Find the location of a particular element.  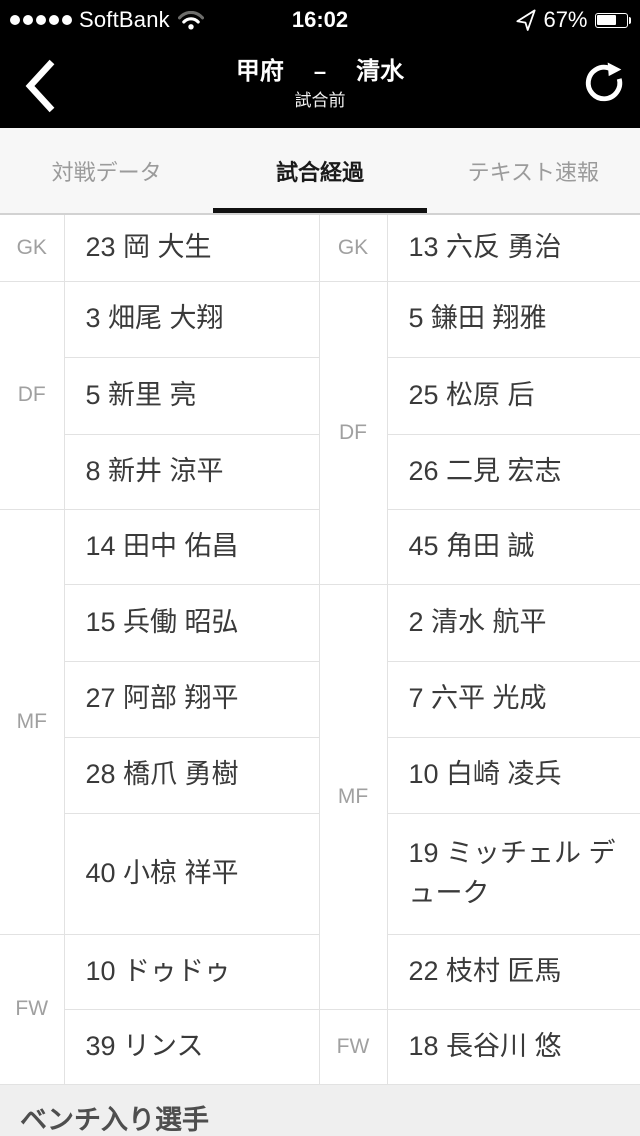

position-label-home-gk: GK is located at coordinates (32, 248).